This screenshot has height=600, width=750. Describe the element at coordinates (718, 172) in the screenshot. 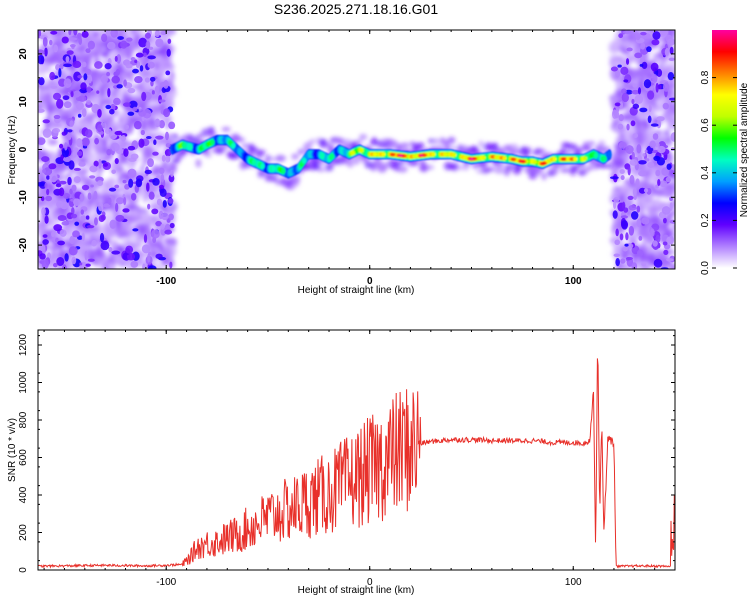

I see `colorbar-ticks: 0.0 0.2 0.4 0.6 0.8` at that location.